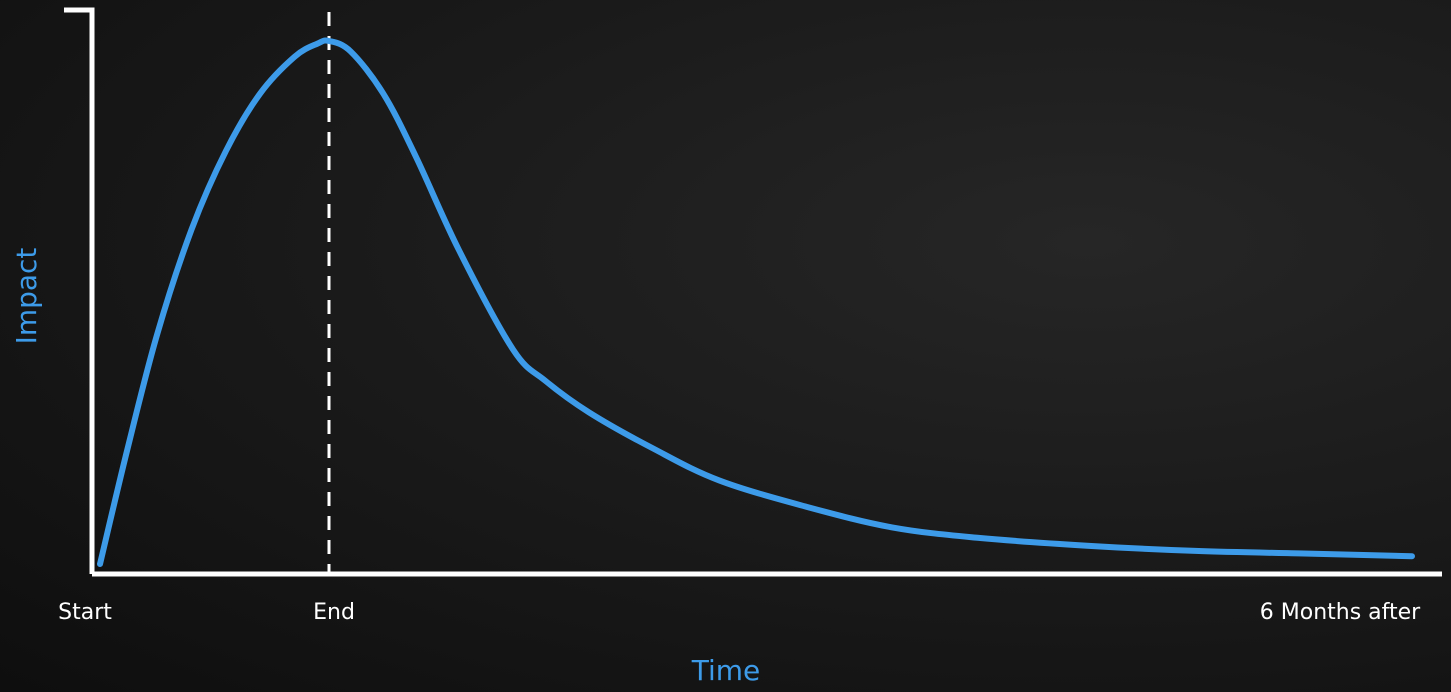  Describe the element at coordinates (85, 612) in the screenshot. I see `x-tick-label: Start` at that location.